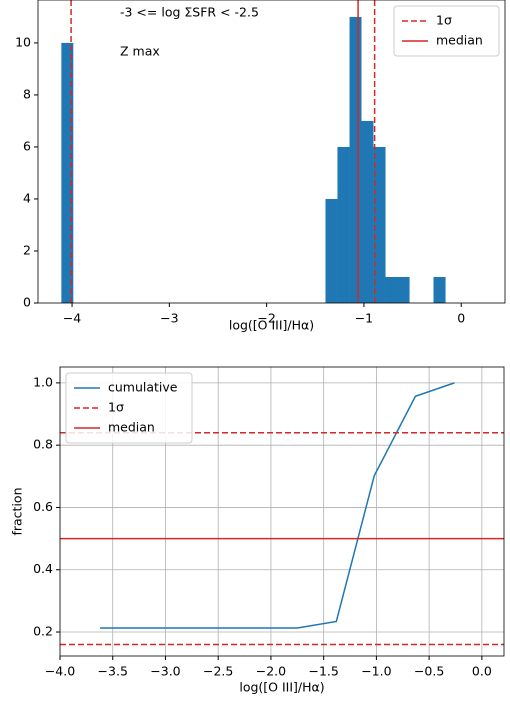 This screenshot has height=702, width=510. Describe the element at coordinates (43, 506) in the screenshot. I see `y-tick-label: 0.6` at that location.